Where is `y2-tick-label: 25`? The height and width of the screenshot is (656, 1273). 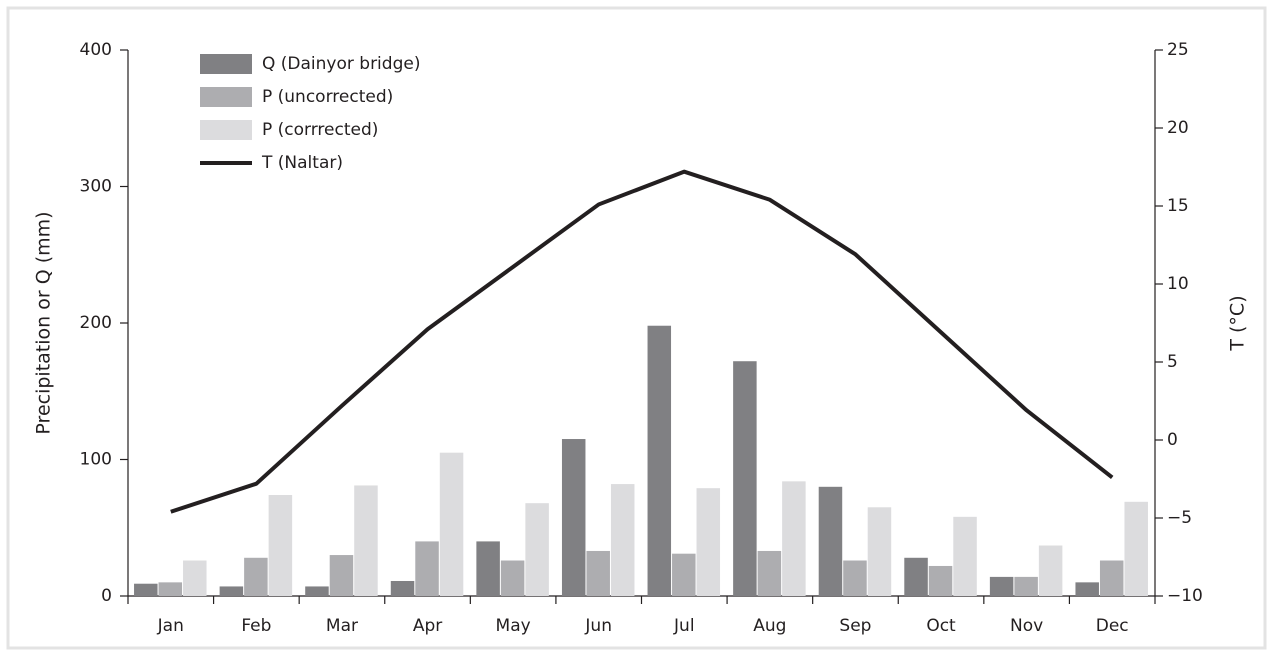 y2-tick-label: 25 is located at coordinates (1178, 50).